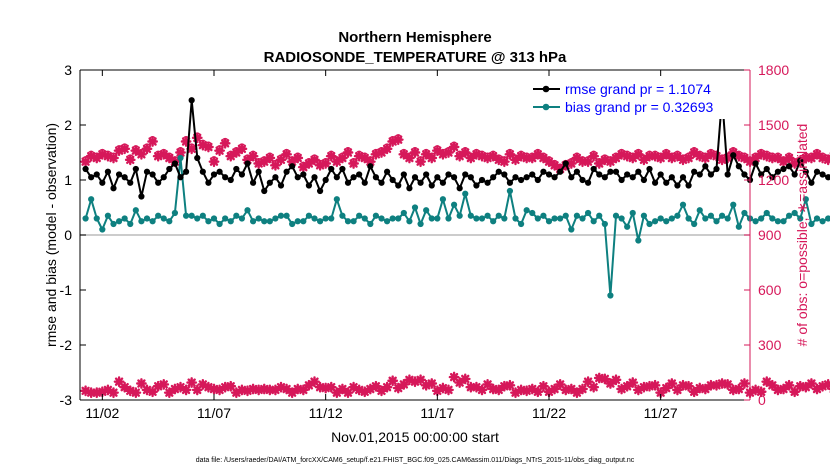 The image size is (830, 475). I want to click on y-tick-label: 2, so click(68, 125).